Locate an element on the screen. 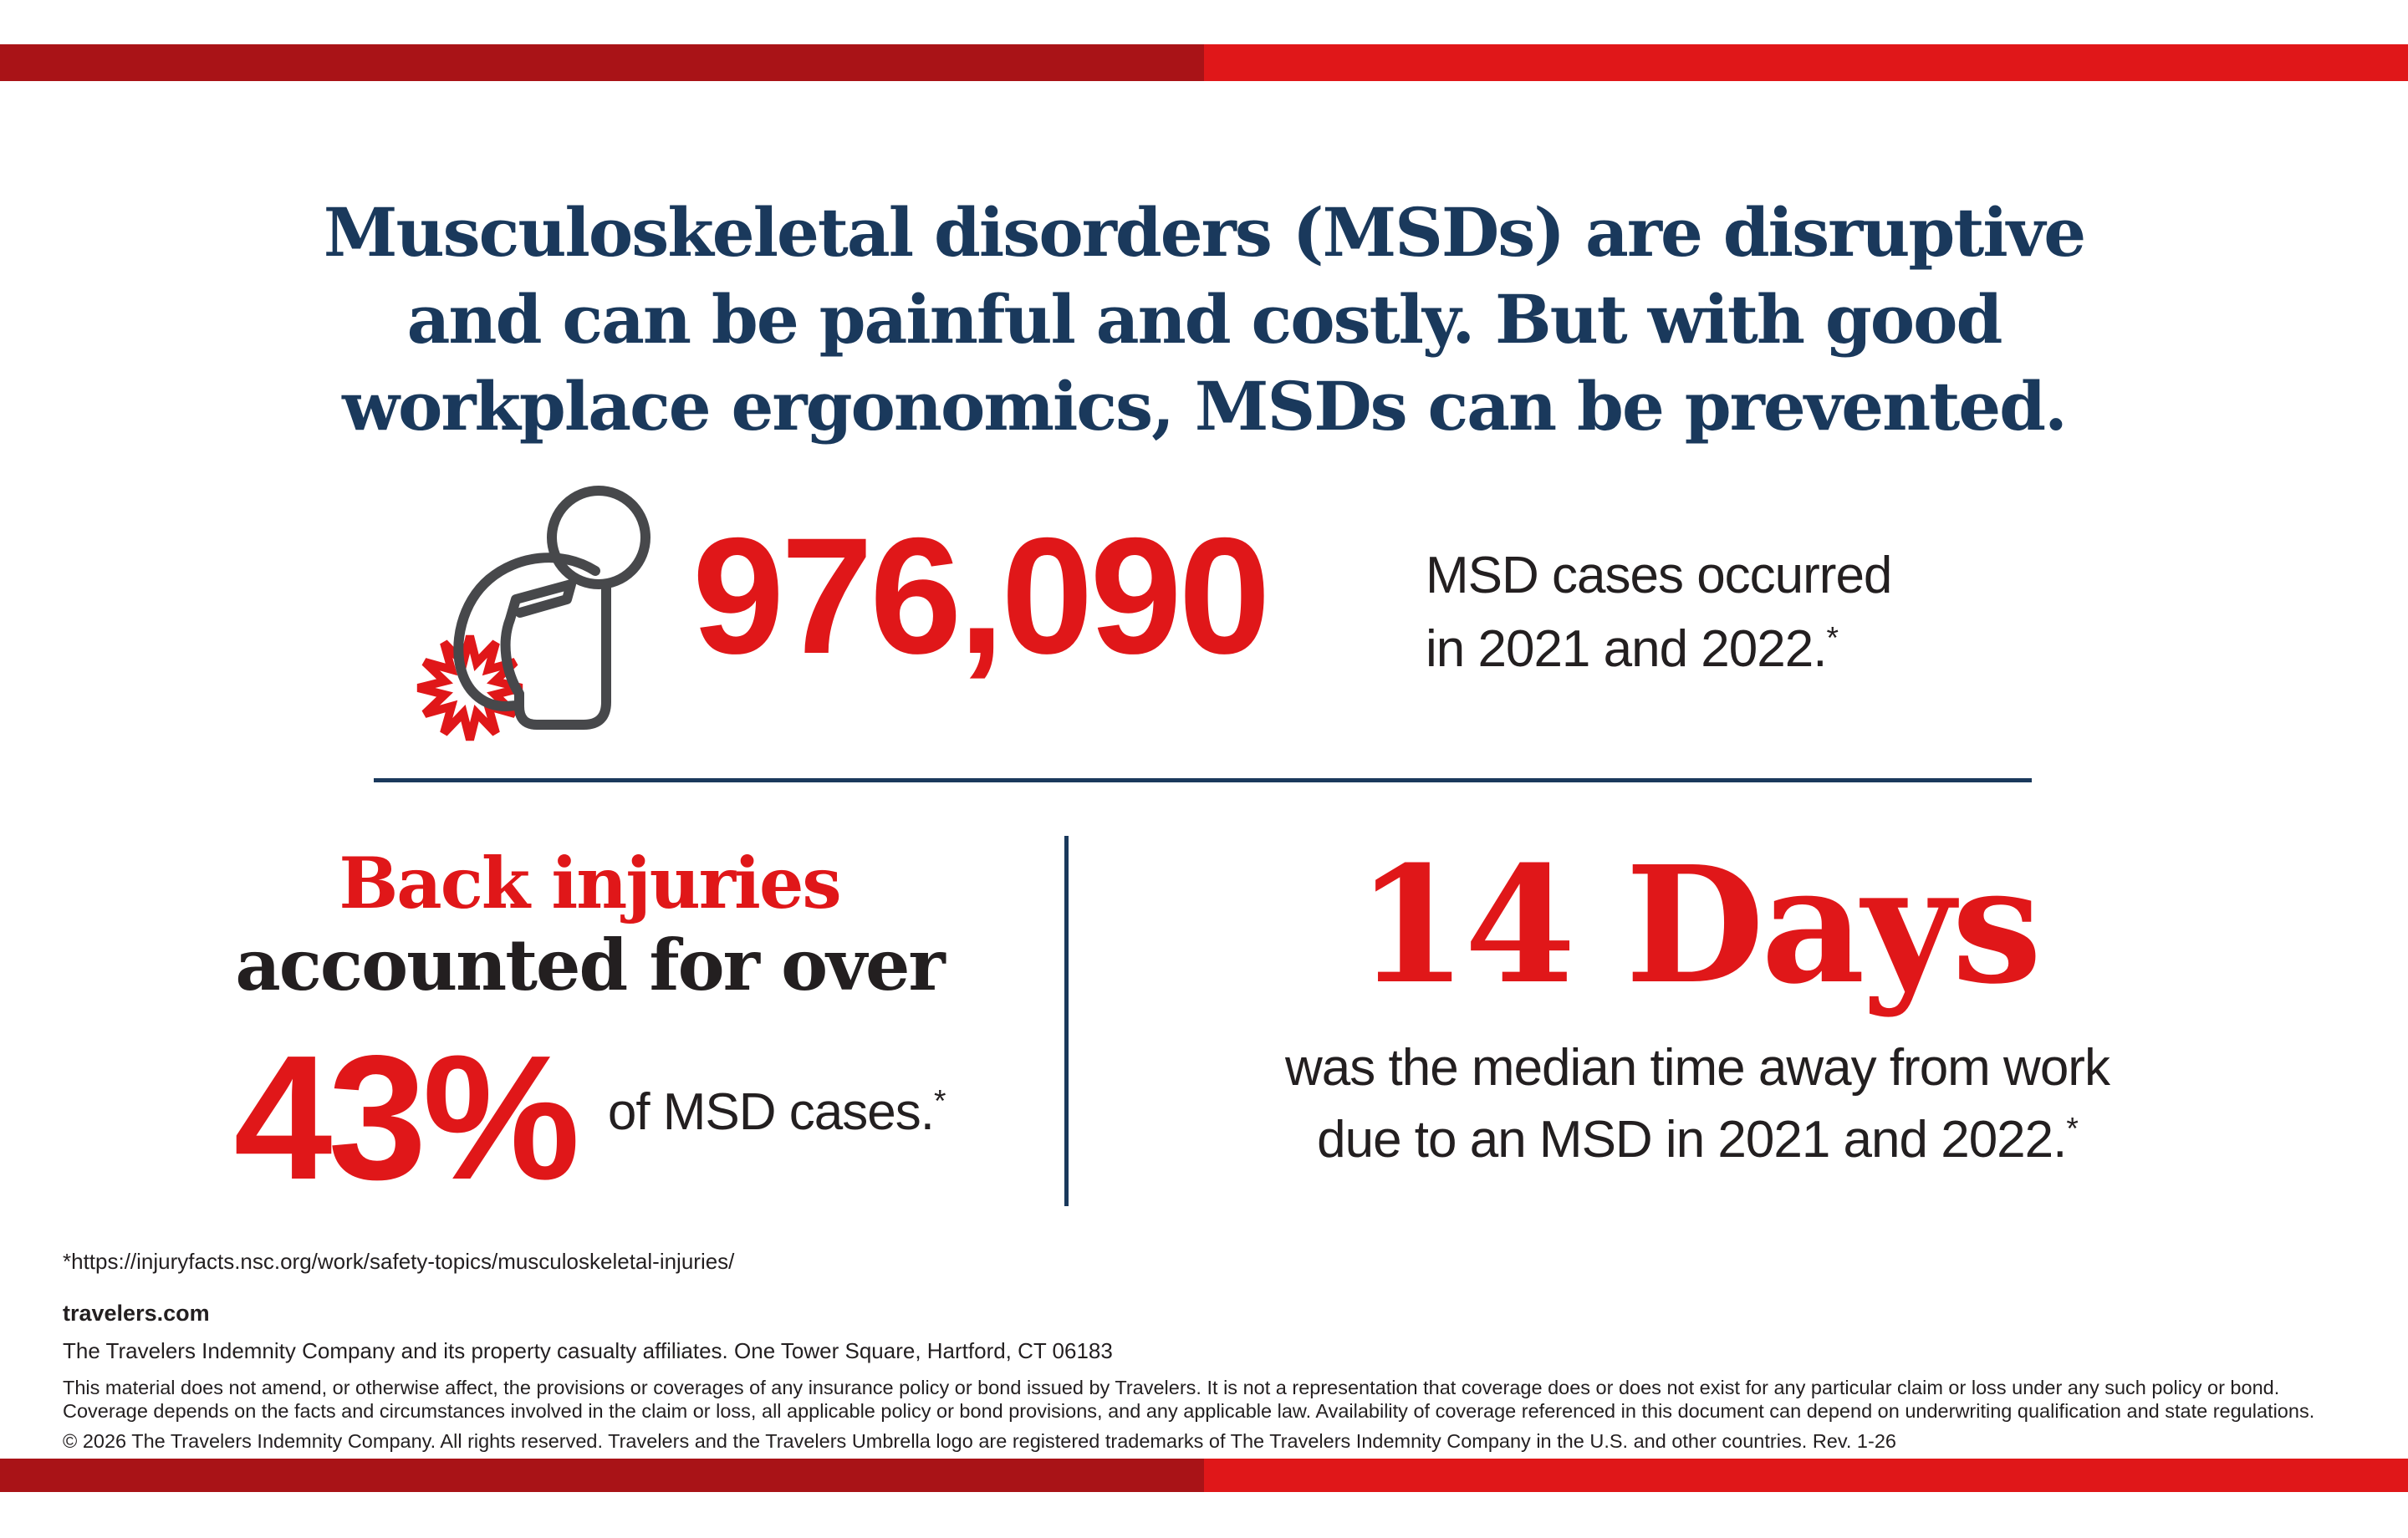 The width and height of the screenshot is (2408, 1538). msd-cases-label-line-2: in 2021 and 2022. is located at coordinates (1627, 649).